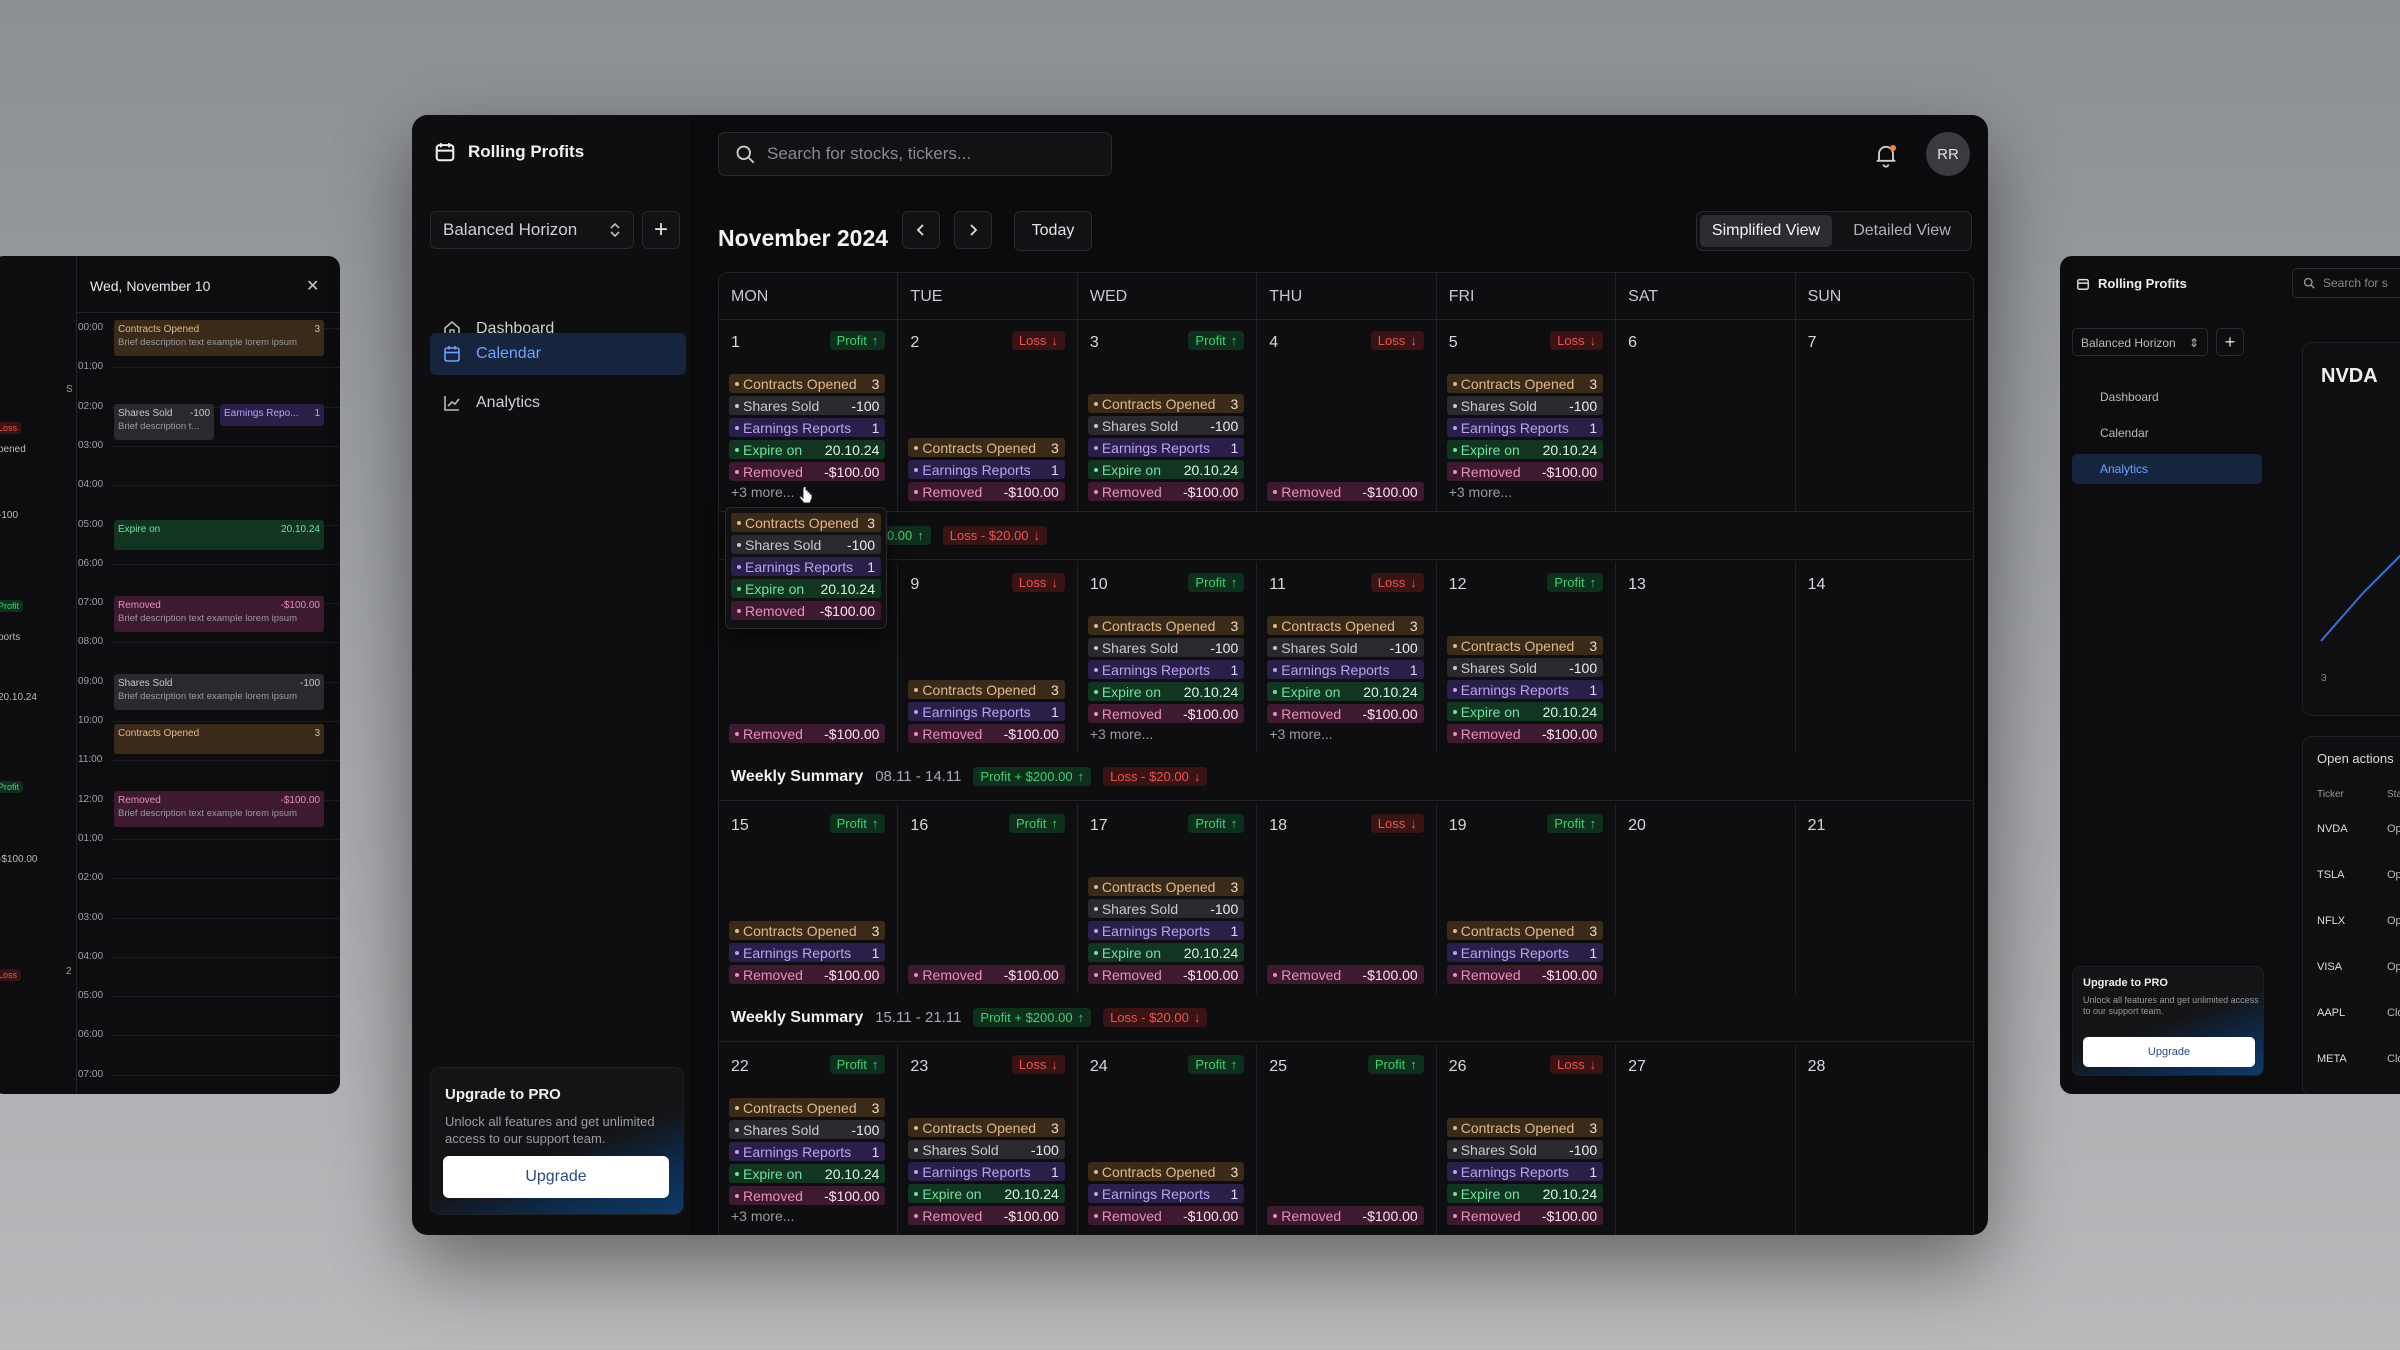 The image size is (2400, 1350). Describe the element at coordinates (1706, 899) in the screenshot. I see `day-cell: 20` at that location.